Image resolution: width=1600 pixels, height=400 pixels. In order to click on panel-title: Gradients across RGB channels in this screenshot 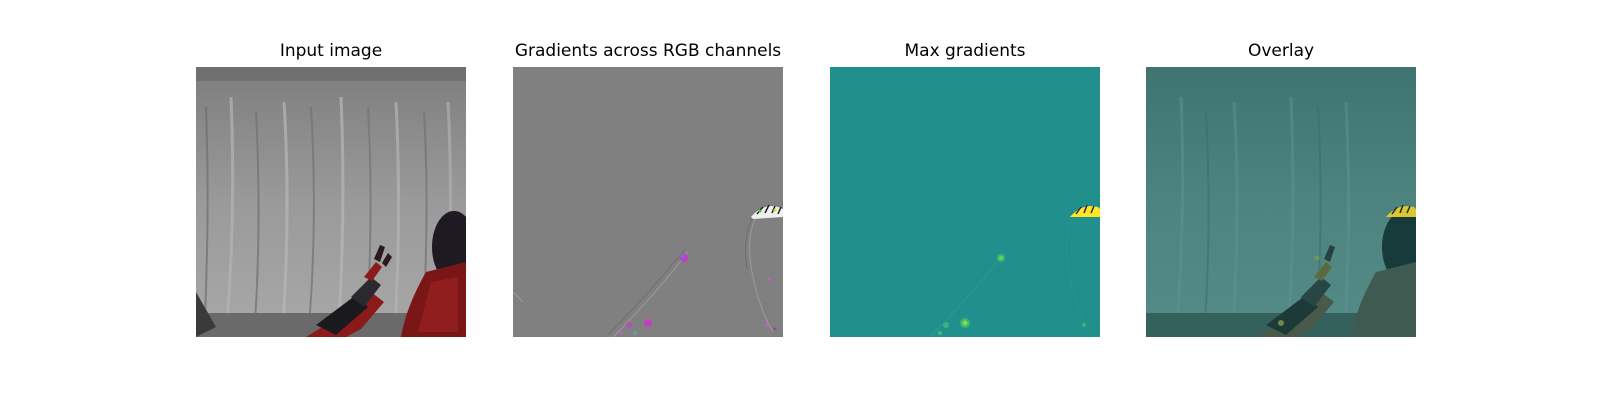, I will do `click(648, 51)`.